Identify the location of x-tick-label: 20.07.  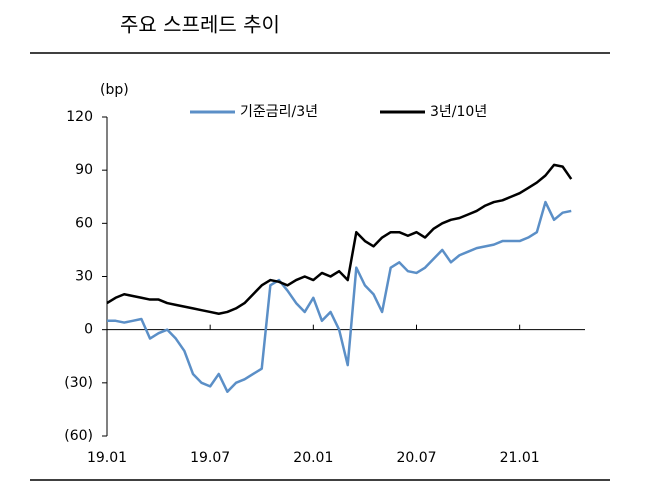
(416, 458).